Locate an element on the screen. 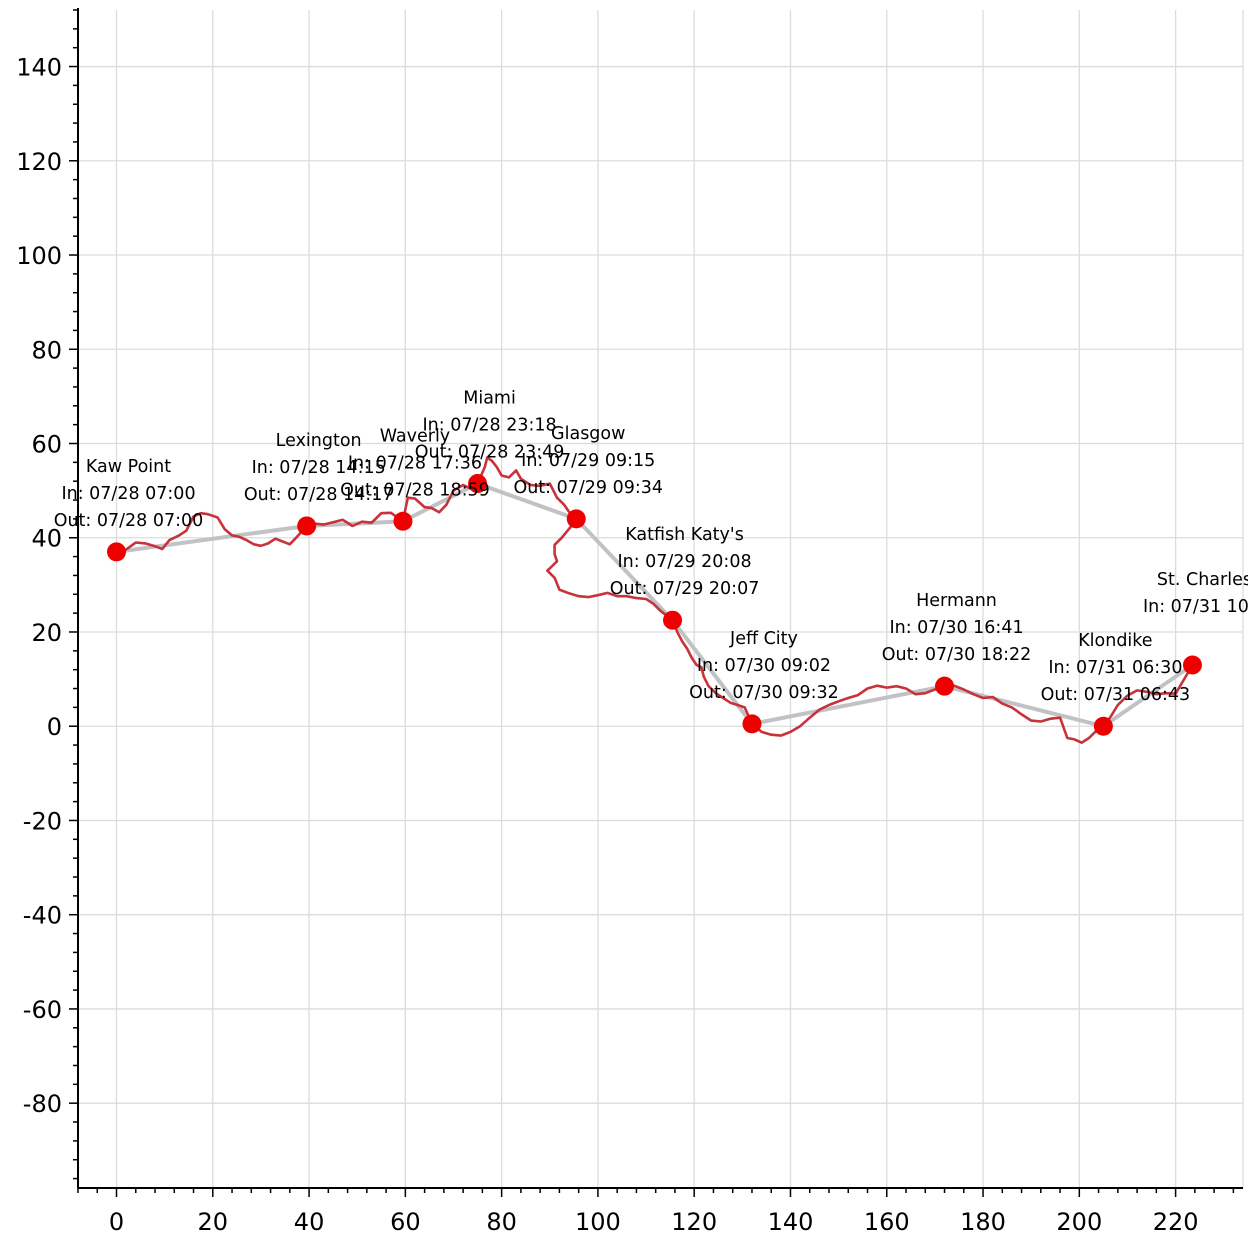 The image size is (1248, 1241). stop-label-name: Kaw Point is located at coordinates (128, 467).